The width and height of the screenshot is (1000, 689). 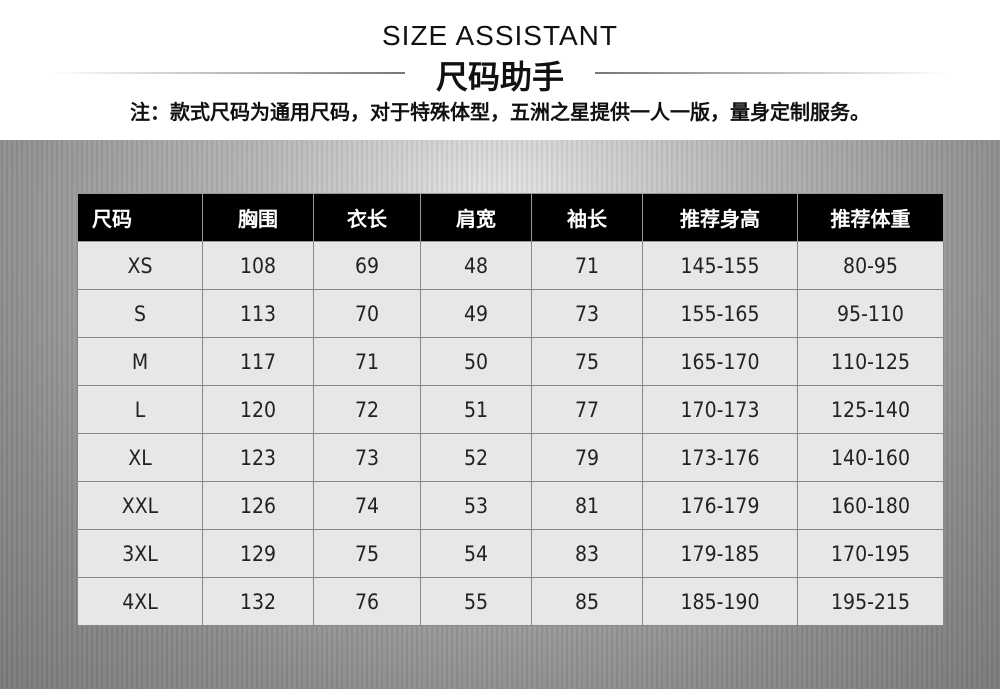 What do you see at coordinates (367, 409) in the screenshot?
I see `table-cell: 72` at bounding box center [367, 409].